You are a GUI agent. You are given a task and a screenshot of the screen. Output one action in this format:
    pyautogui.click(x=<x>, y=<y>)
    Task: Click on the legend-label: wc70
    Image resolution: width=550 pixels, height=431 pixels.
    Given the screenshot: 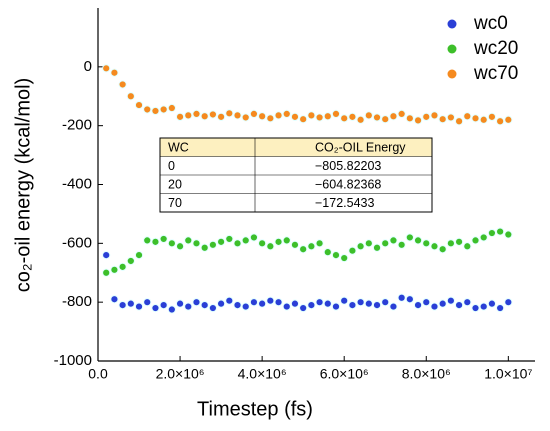 What is the action you would take?
    pyautogui.click(x=495, y=73)
    